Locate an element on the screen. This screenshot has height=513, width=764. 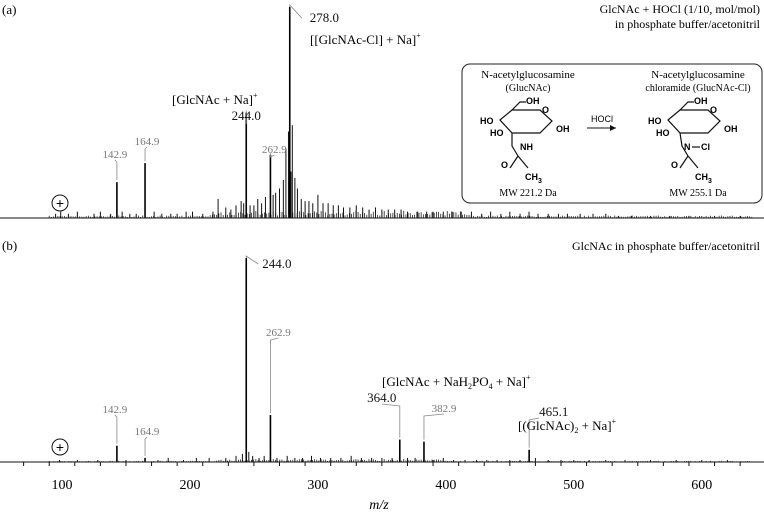
x-tick-label-200: 200 is located at coordinates (189, 485).